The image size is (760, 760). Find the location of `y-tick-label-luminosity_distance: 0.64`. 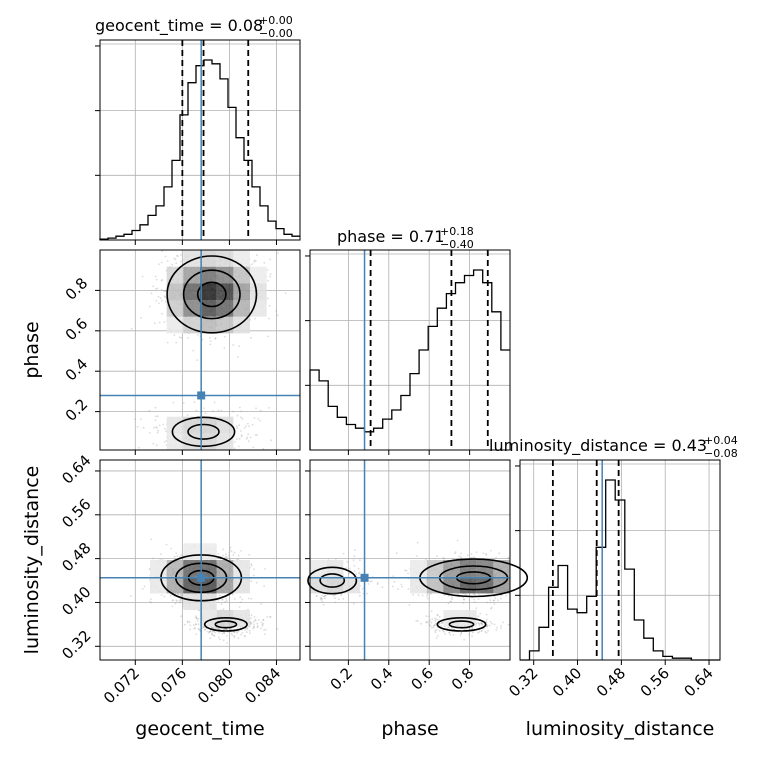

y-tick-label-luminosity_distance: 0.64 is located at coordinates (76, 469).